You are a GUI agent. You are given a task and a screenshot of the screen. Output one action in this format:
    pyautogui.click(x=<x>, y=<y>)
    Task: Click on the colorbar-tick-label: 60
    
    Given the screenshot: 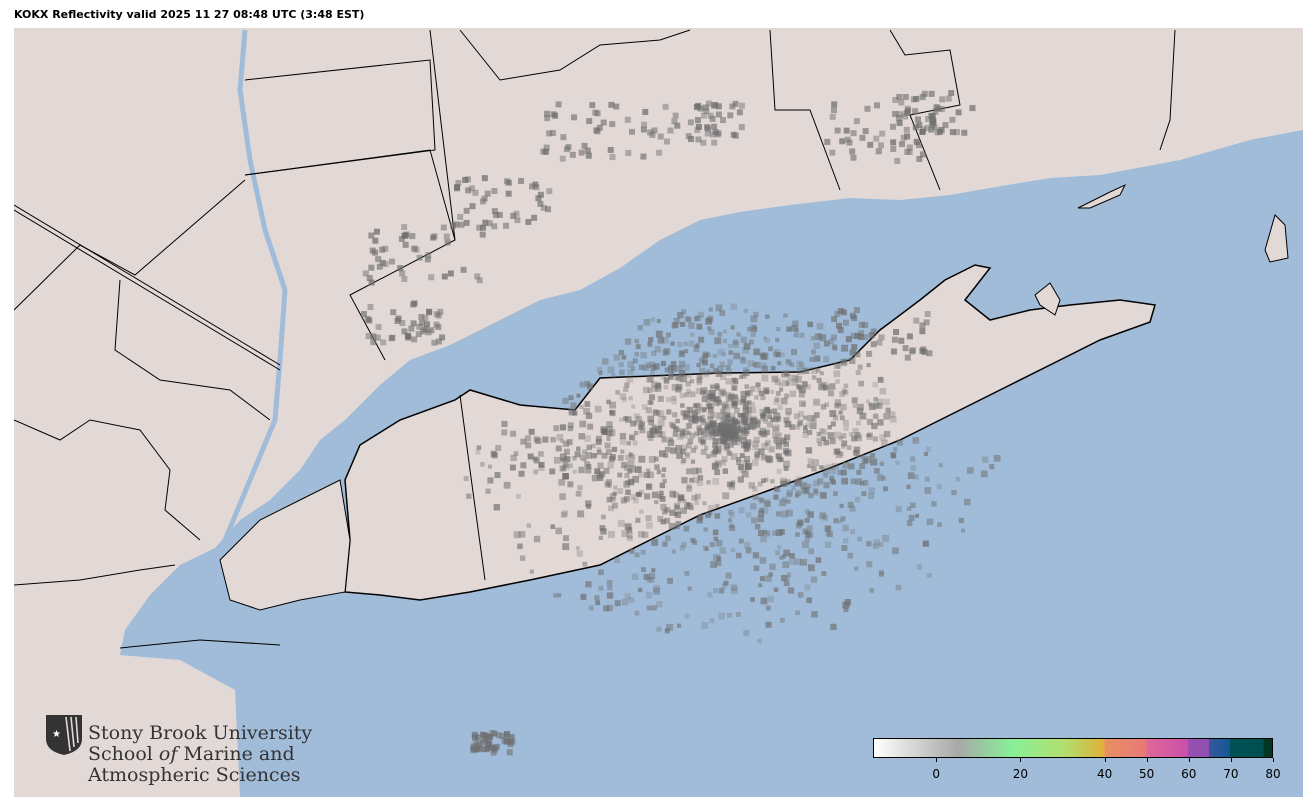 What is the action you would take?
    pyautogui.click(x=1189, y=774)
    